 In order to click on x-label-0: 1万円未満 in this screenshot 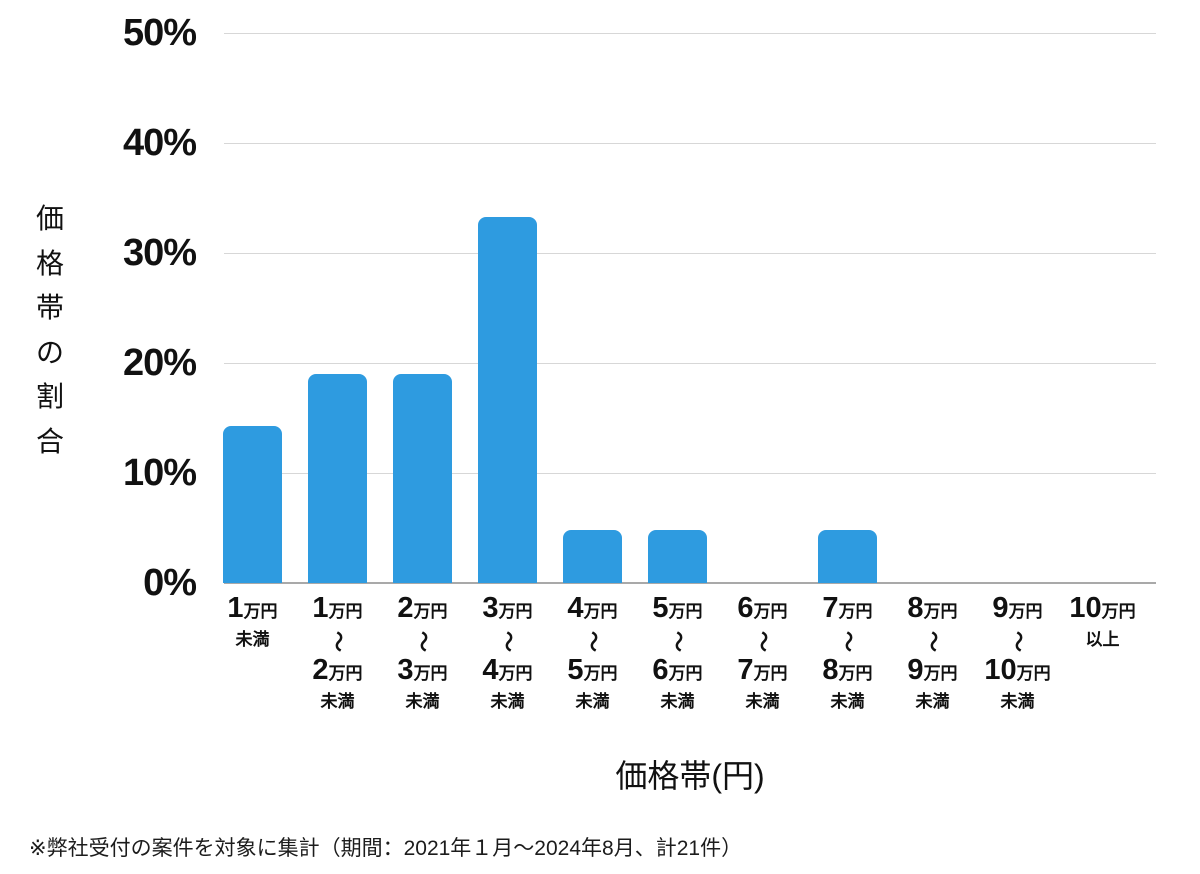, I will do `click(253, 622)`.